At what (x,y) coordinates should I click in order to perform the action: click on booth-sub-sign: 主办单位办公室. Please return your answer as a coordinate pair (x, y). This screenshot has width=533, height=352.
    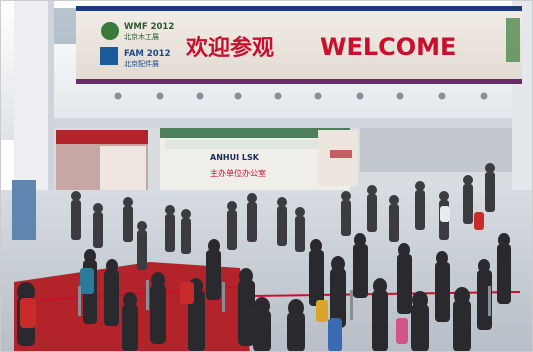
    Looking at the image, I should click on (238, 173).